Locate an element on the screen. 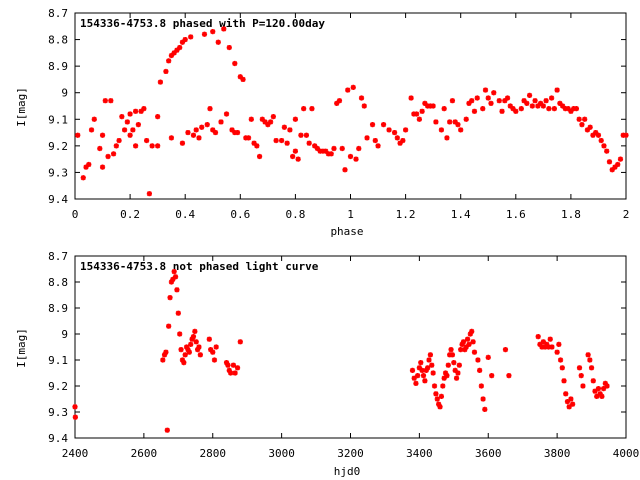  phased-x-tick-label: 0 is located at coordinates (75, 214).